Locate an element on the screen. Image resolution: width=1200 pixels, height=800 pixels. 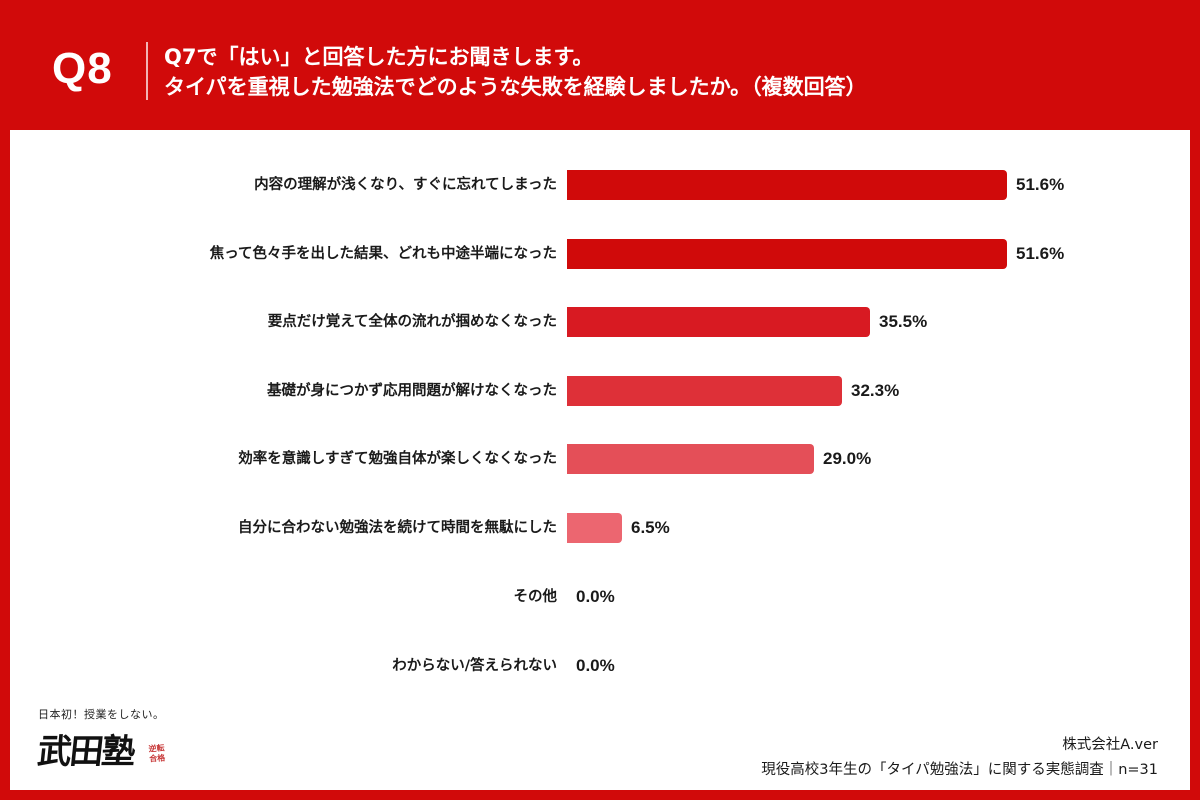
category-label: 基礎が身につかず応用問題が解けなくなった is located at coordinates (412, 391).